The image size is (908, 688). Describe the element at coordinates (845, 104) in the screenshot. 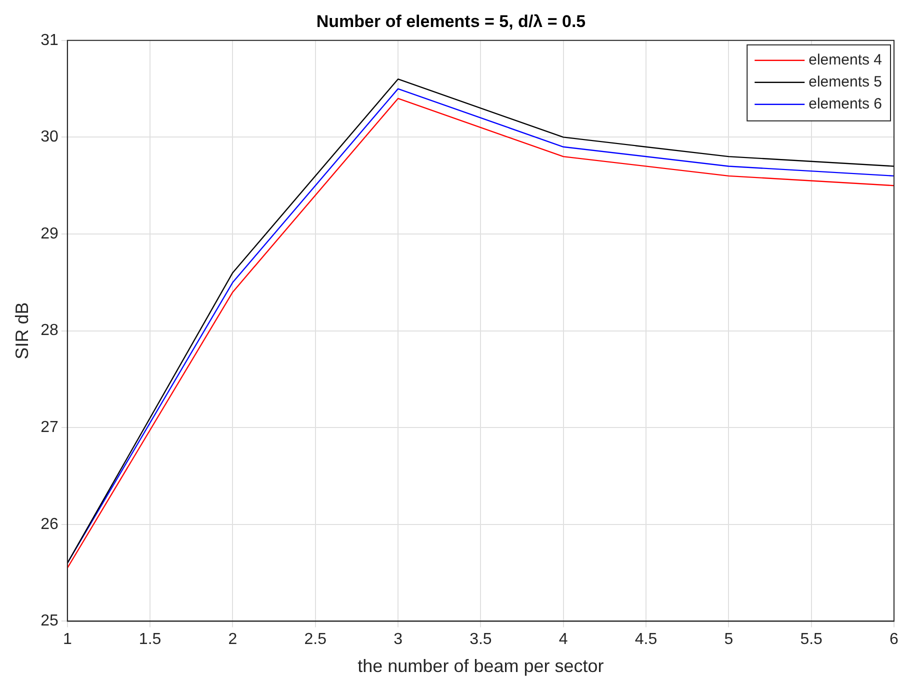

I see `legend-label: elements 6` at that location.